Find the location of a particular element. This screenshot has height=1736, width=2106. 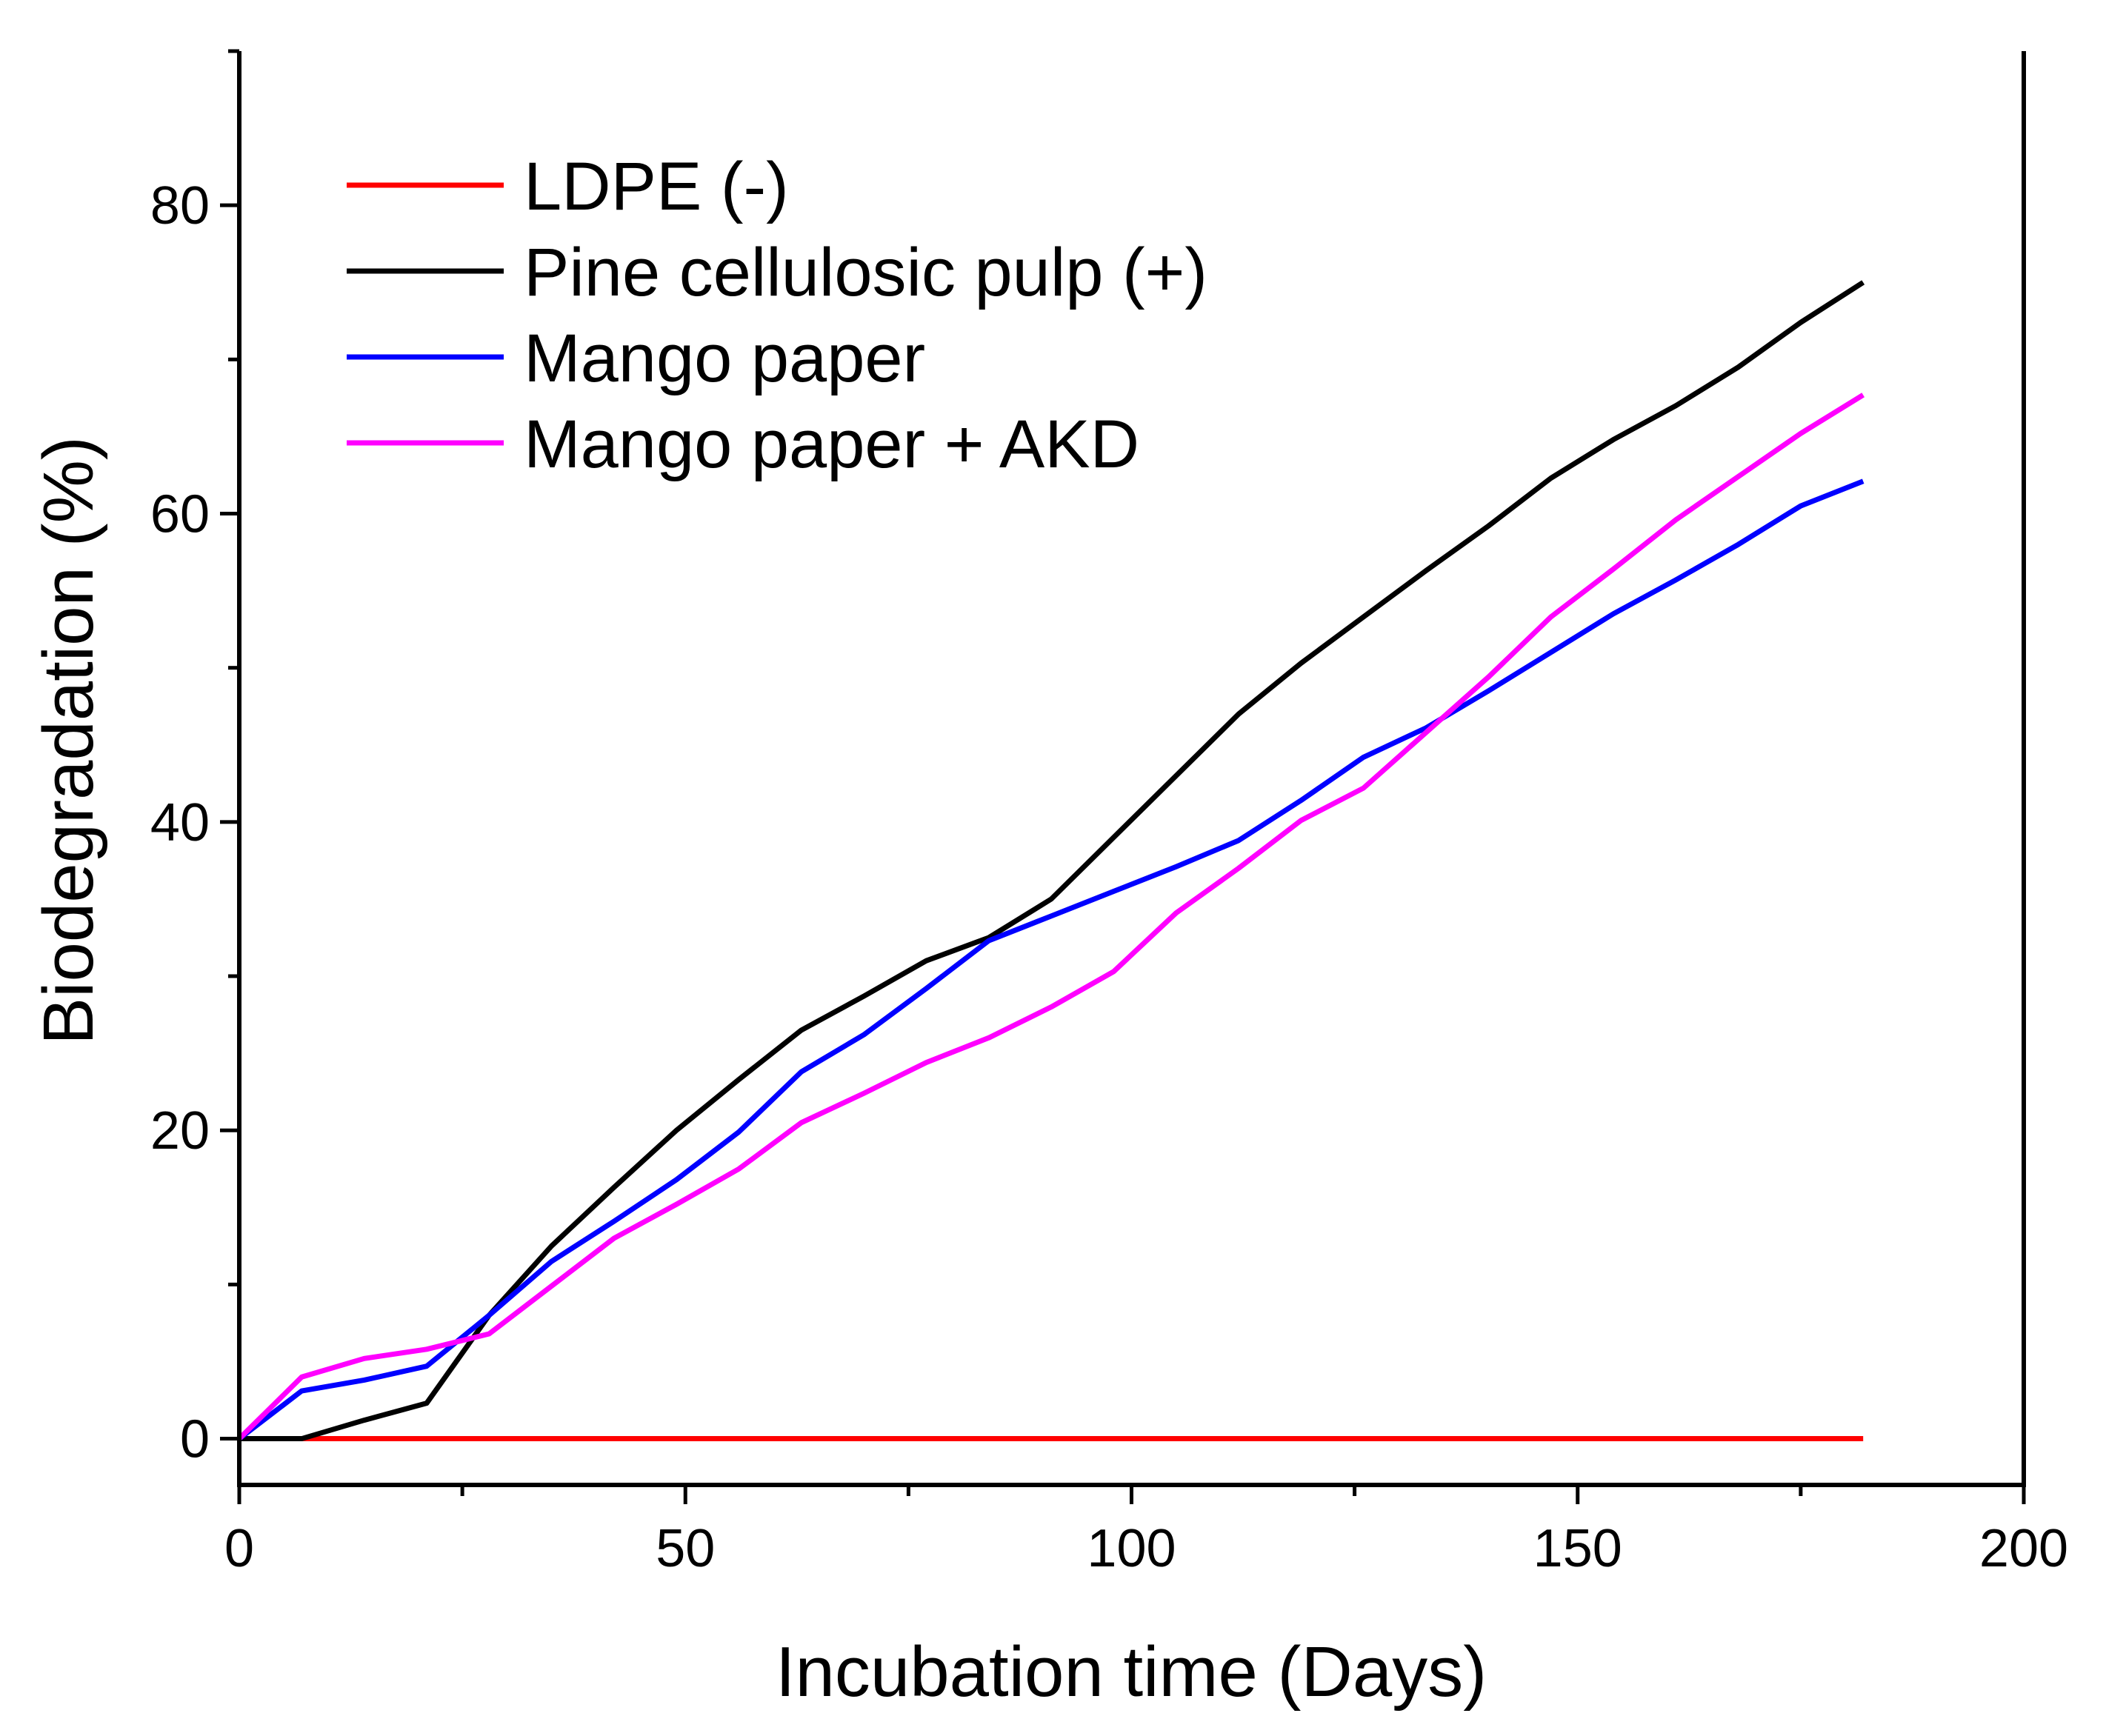

y-axis-title: Biodegradation (%) is located at coordinates (68, 741).